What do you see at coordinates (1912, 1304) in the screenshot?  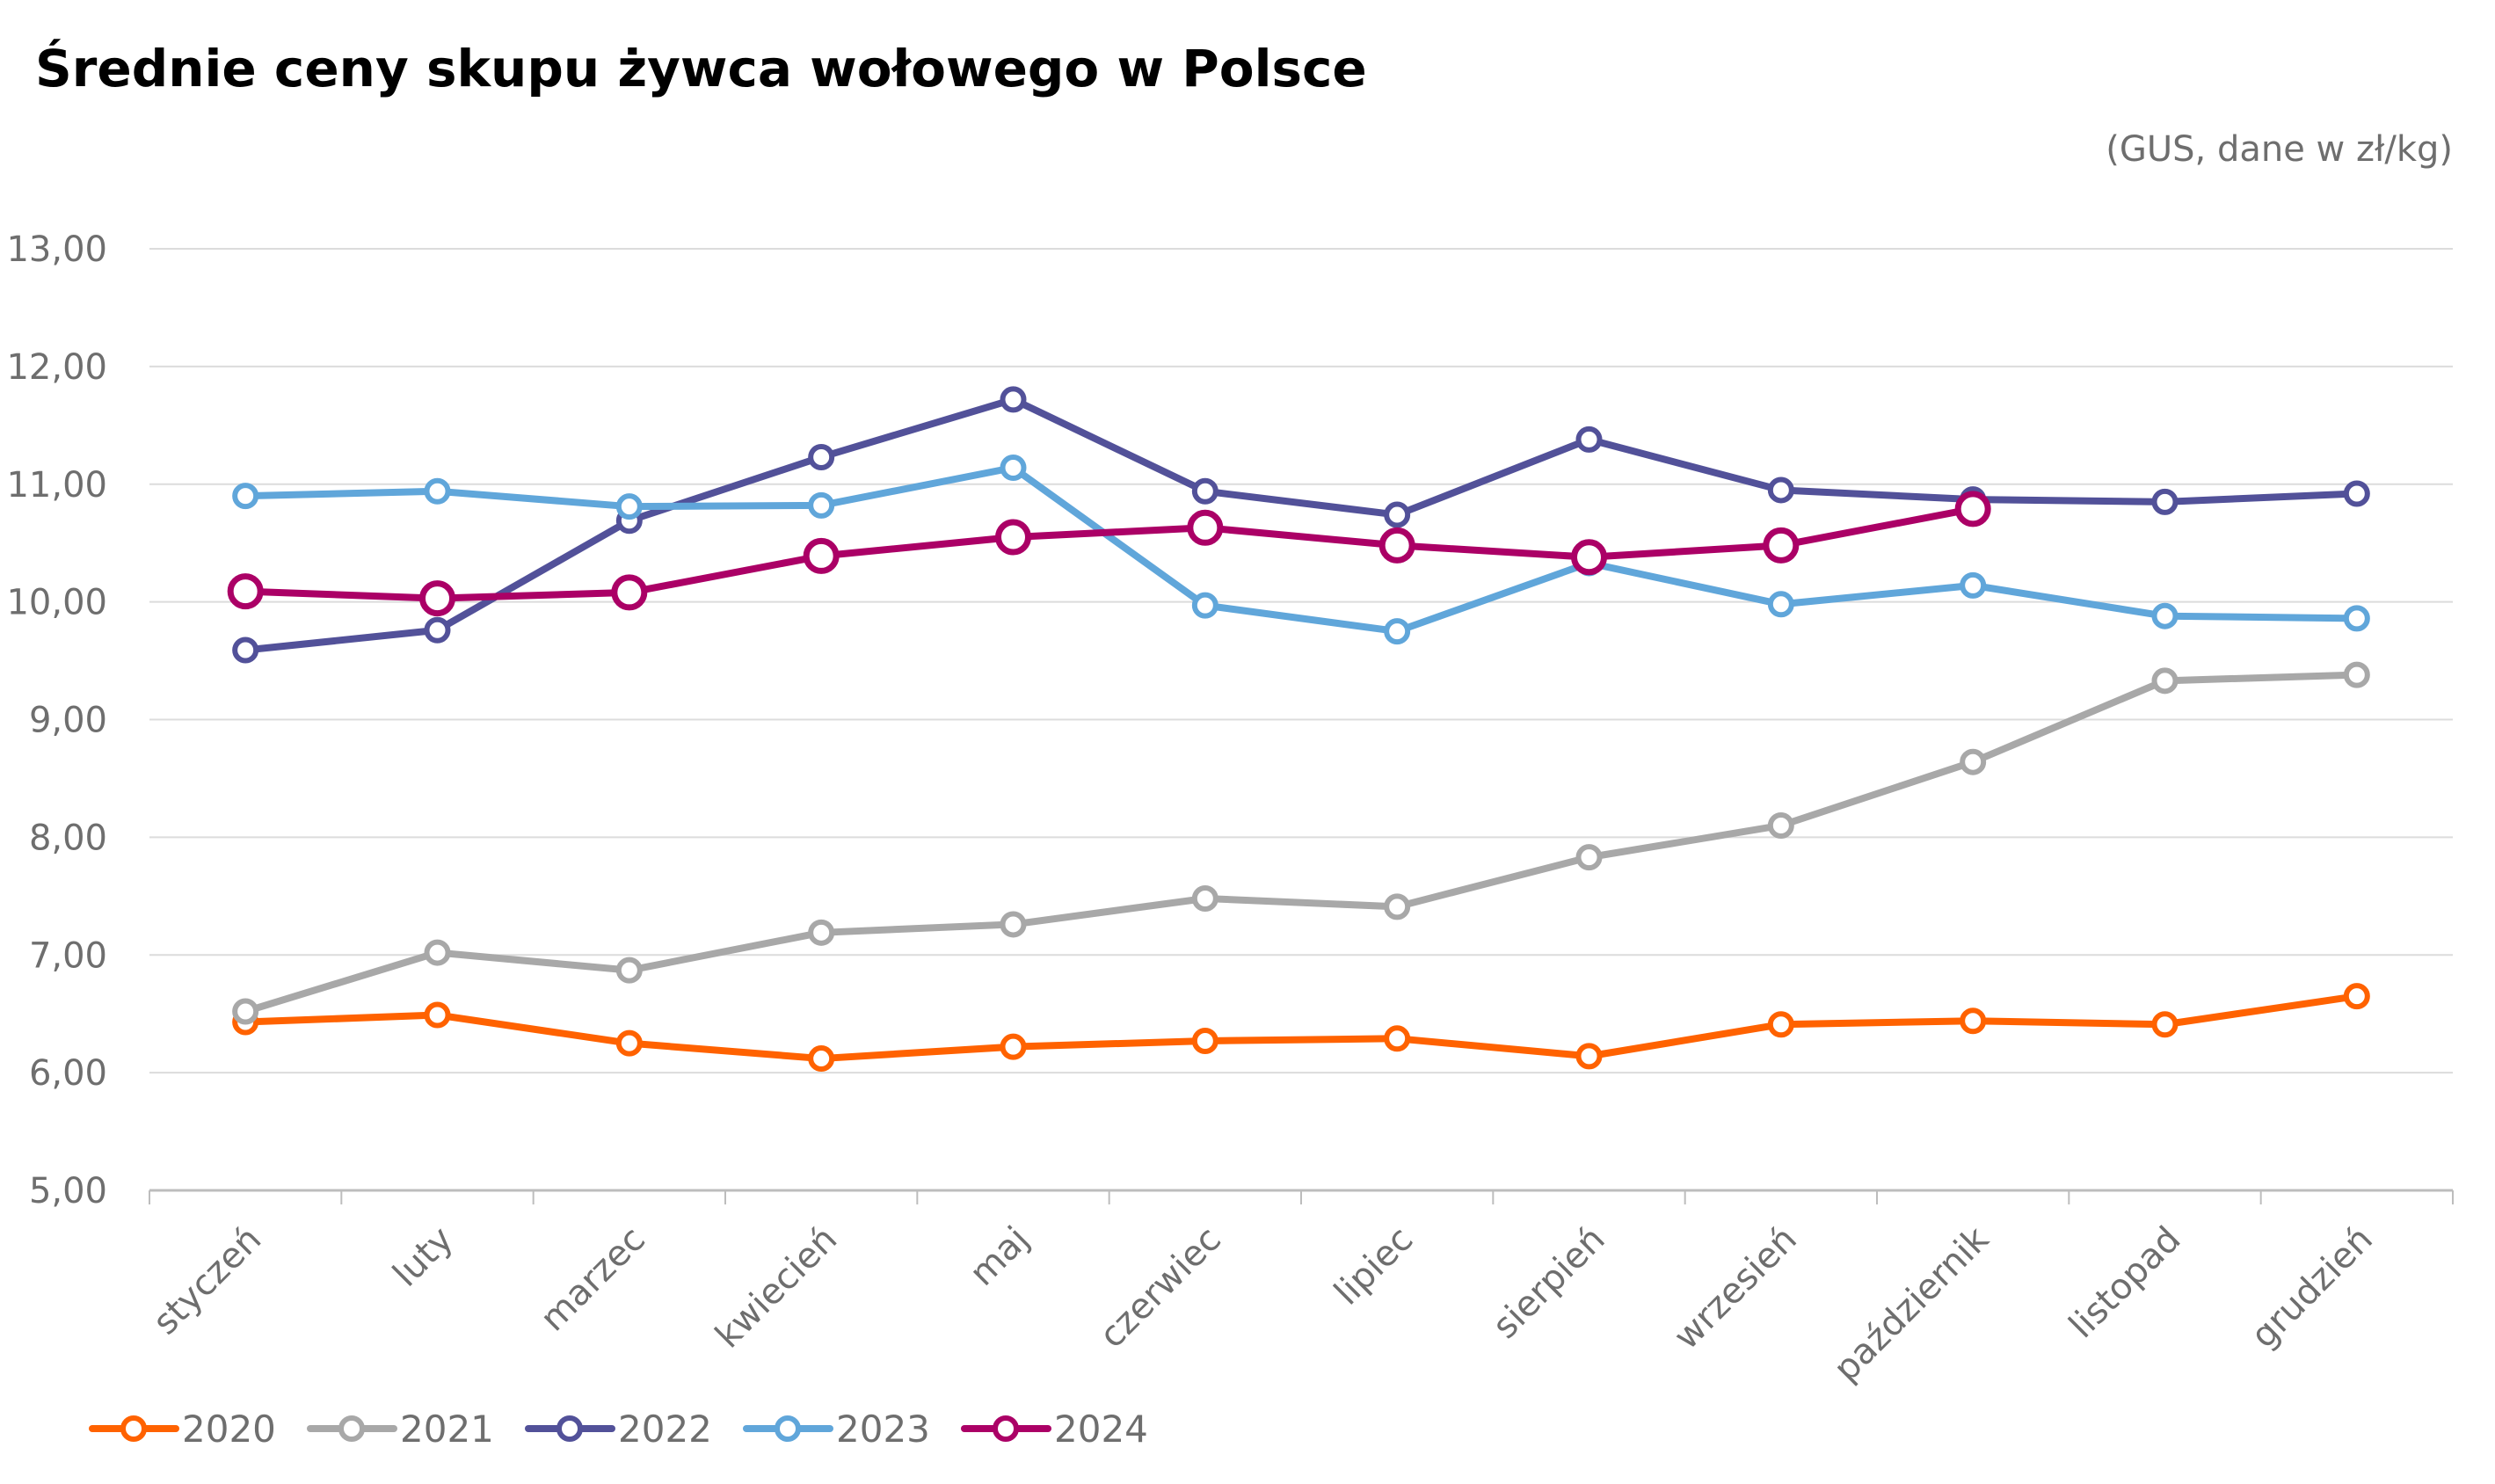 I see `x-tick-label: październik` at bounding box center [1912, 1304].